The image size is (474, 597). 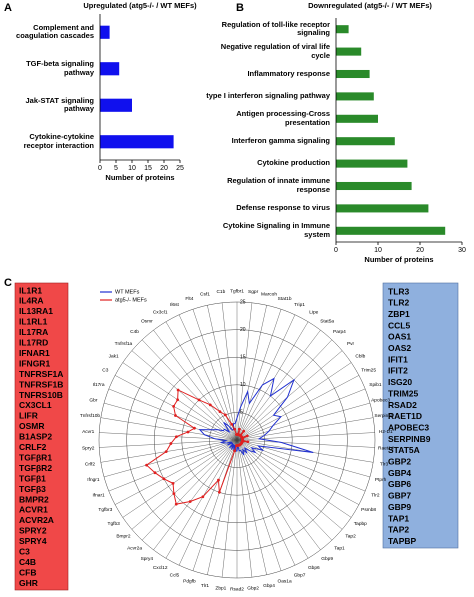 I want to click on panel-letter: B, so click(x=240, y=8).